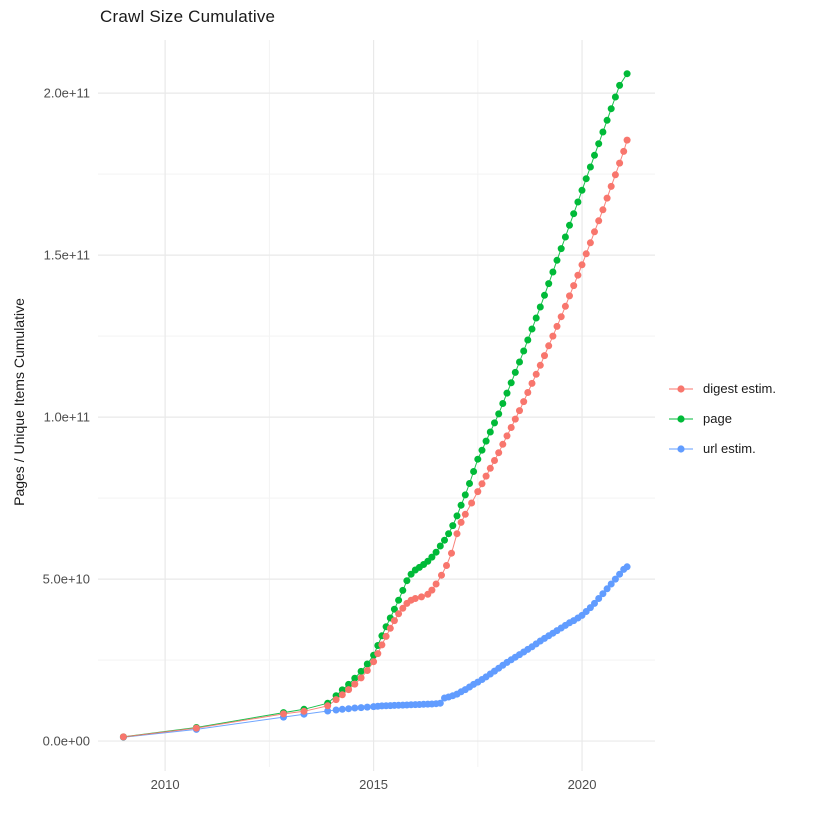  Describe the element at coordinates (67, 93) in the screenshot. I see `y-tick-label: 2.0e+11` at that location.